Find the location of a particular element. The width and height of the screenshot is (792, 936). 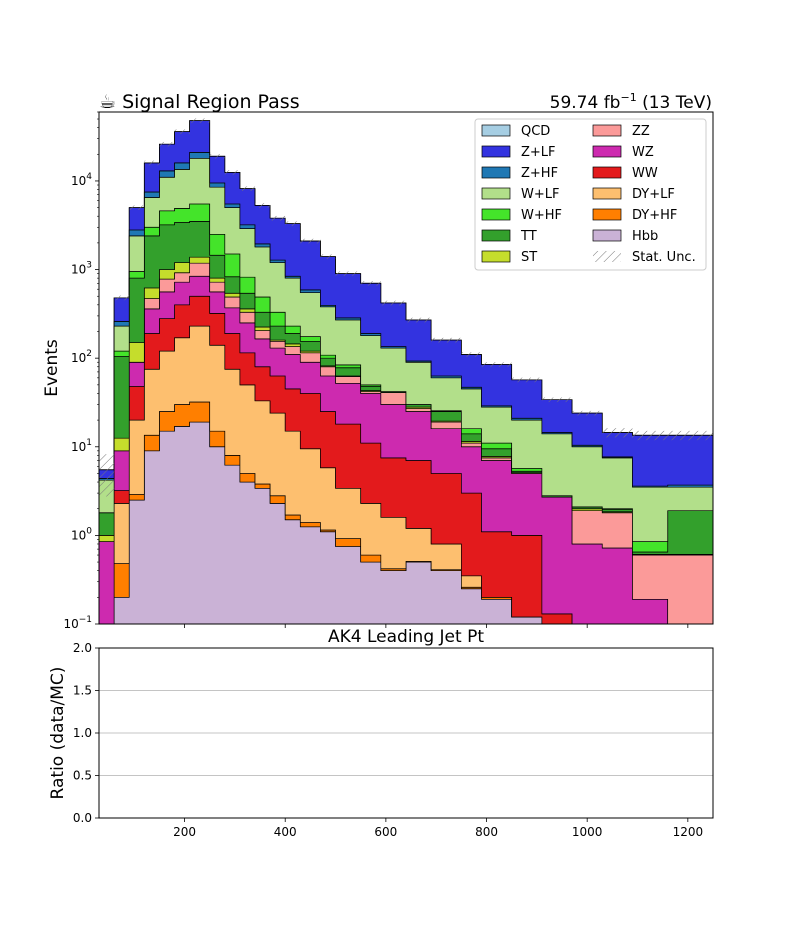

legend-label: Hbb is located at coordinates (645, 236).